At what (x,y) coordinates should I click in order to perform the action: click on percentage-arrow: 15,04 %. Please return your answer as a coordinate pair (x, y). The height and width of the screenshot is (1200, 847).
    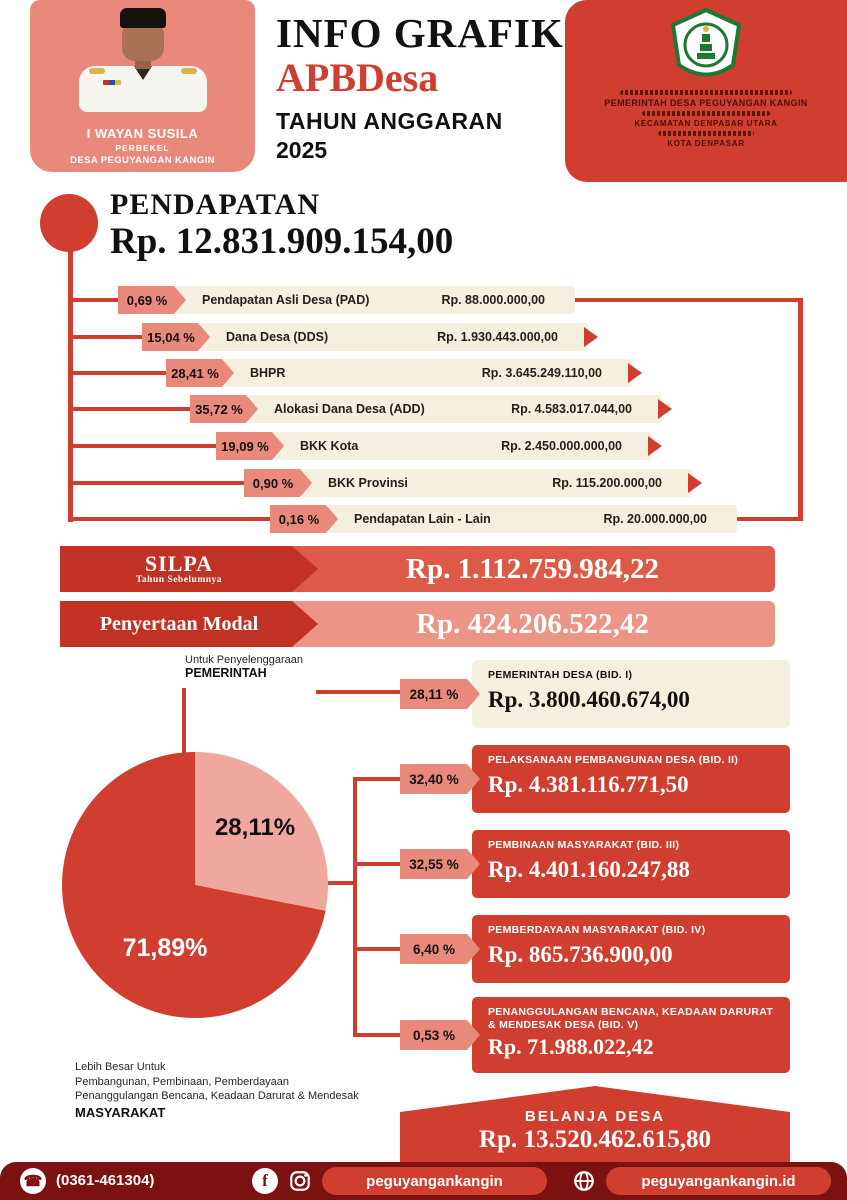
    Looking at the image, I should click on (176, 337).